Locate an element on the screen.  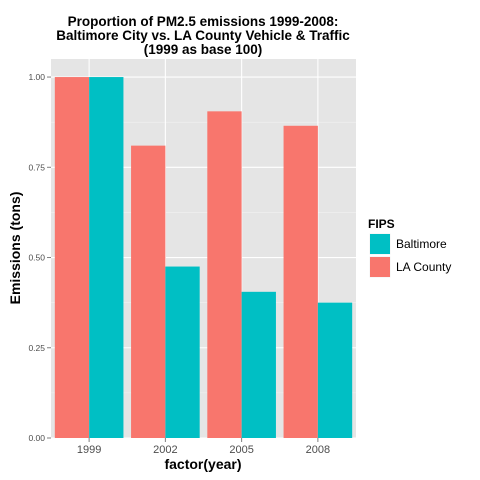
bar-la-county-2005 is located at coordinates (224, 274).